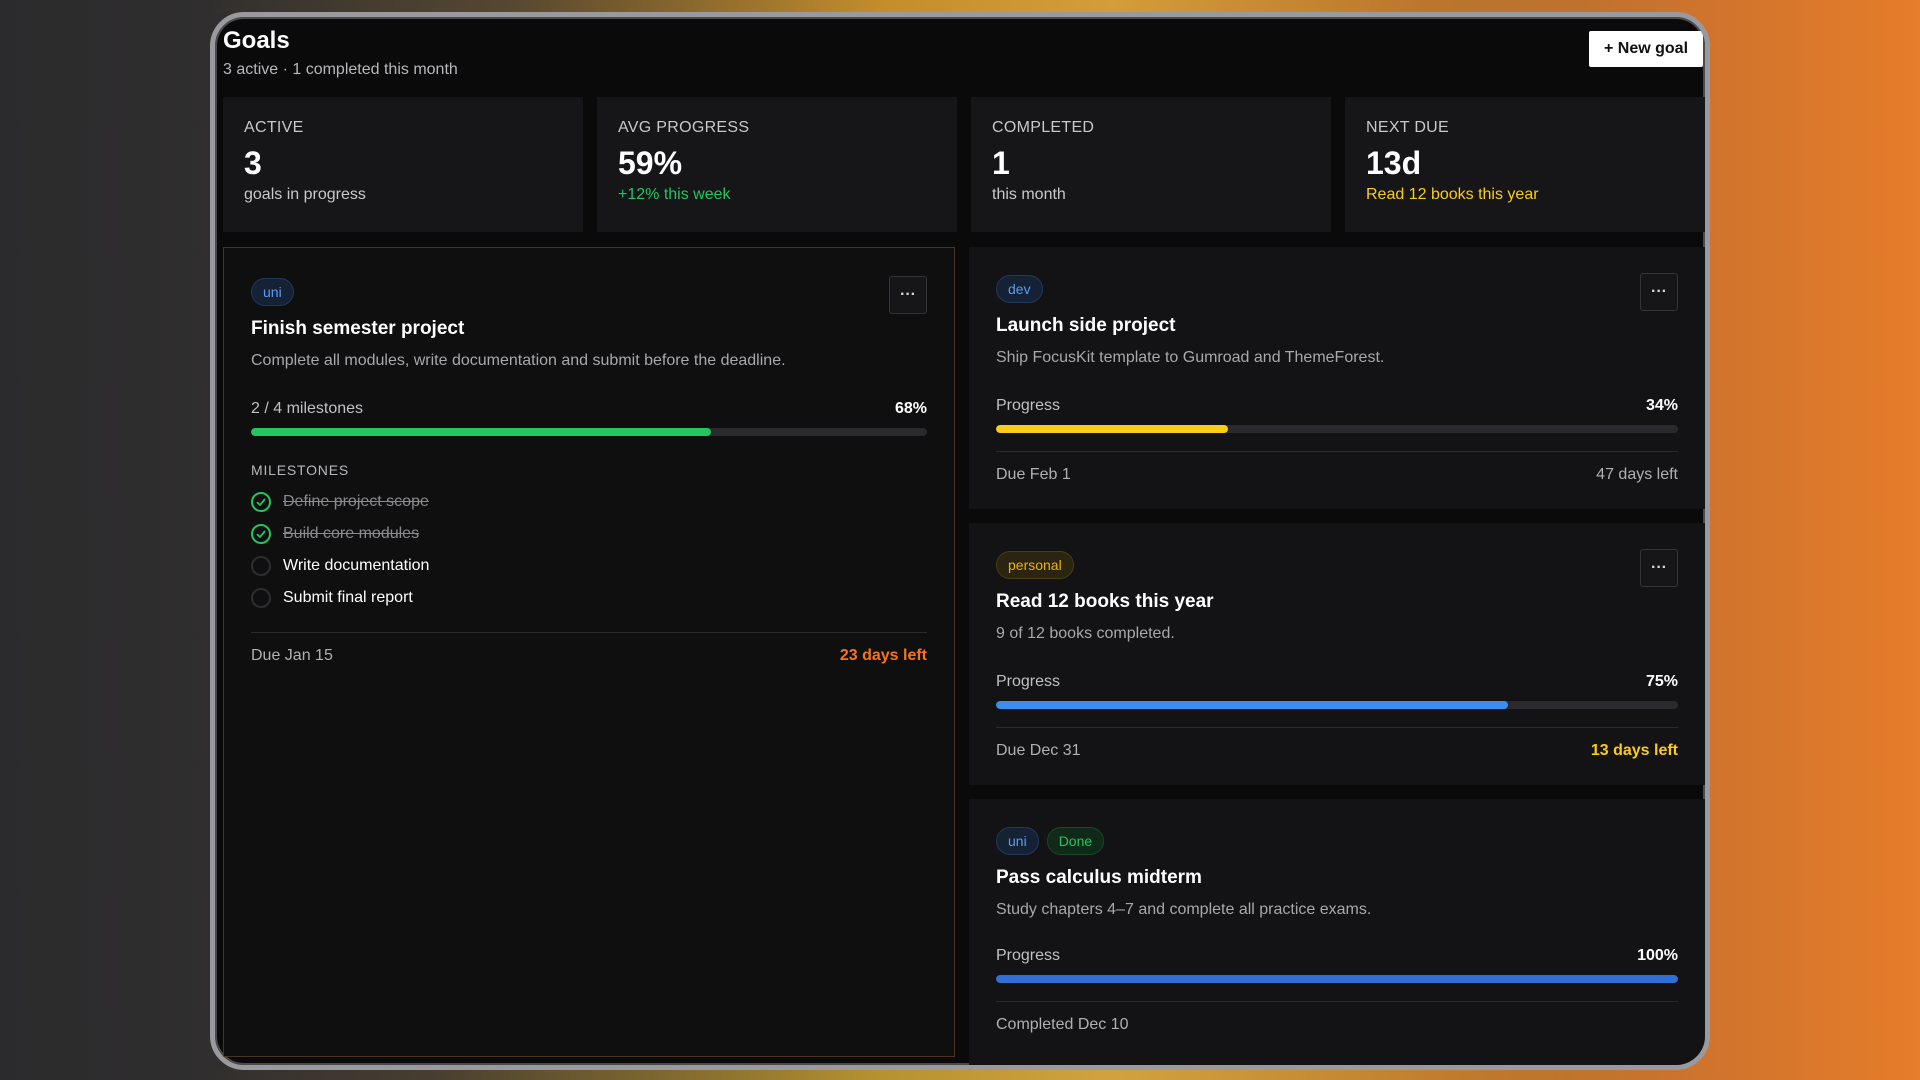 This screenshot has width=1920, height=1080. I want to click on stat-label: NEXT DUE, so click(1408, 127).